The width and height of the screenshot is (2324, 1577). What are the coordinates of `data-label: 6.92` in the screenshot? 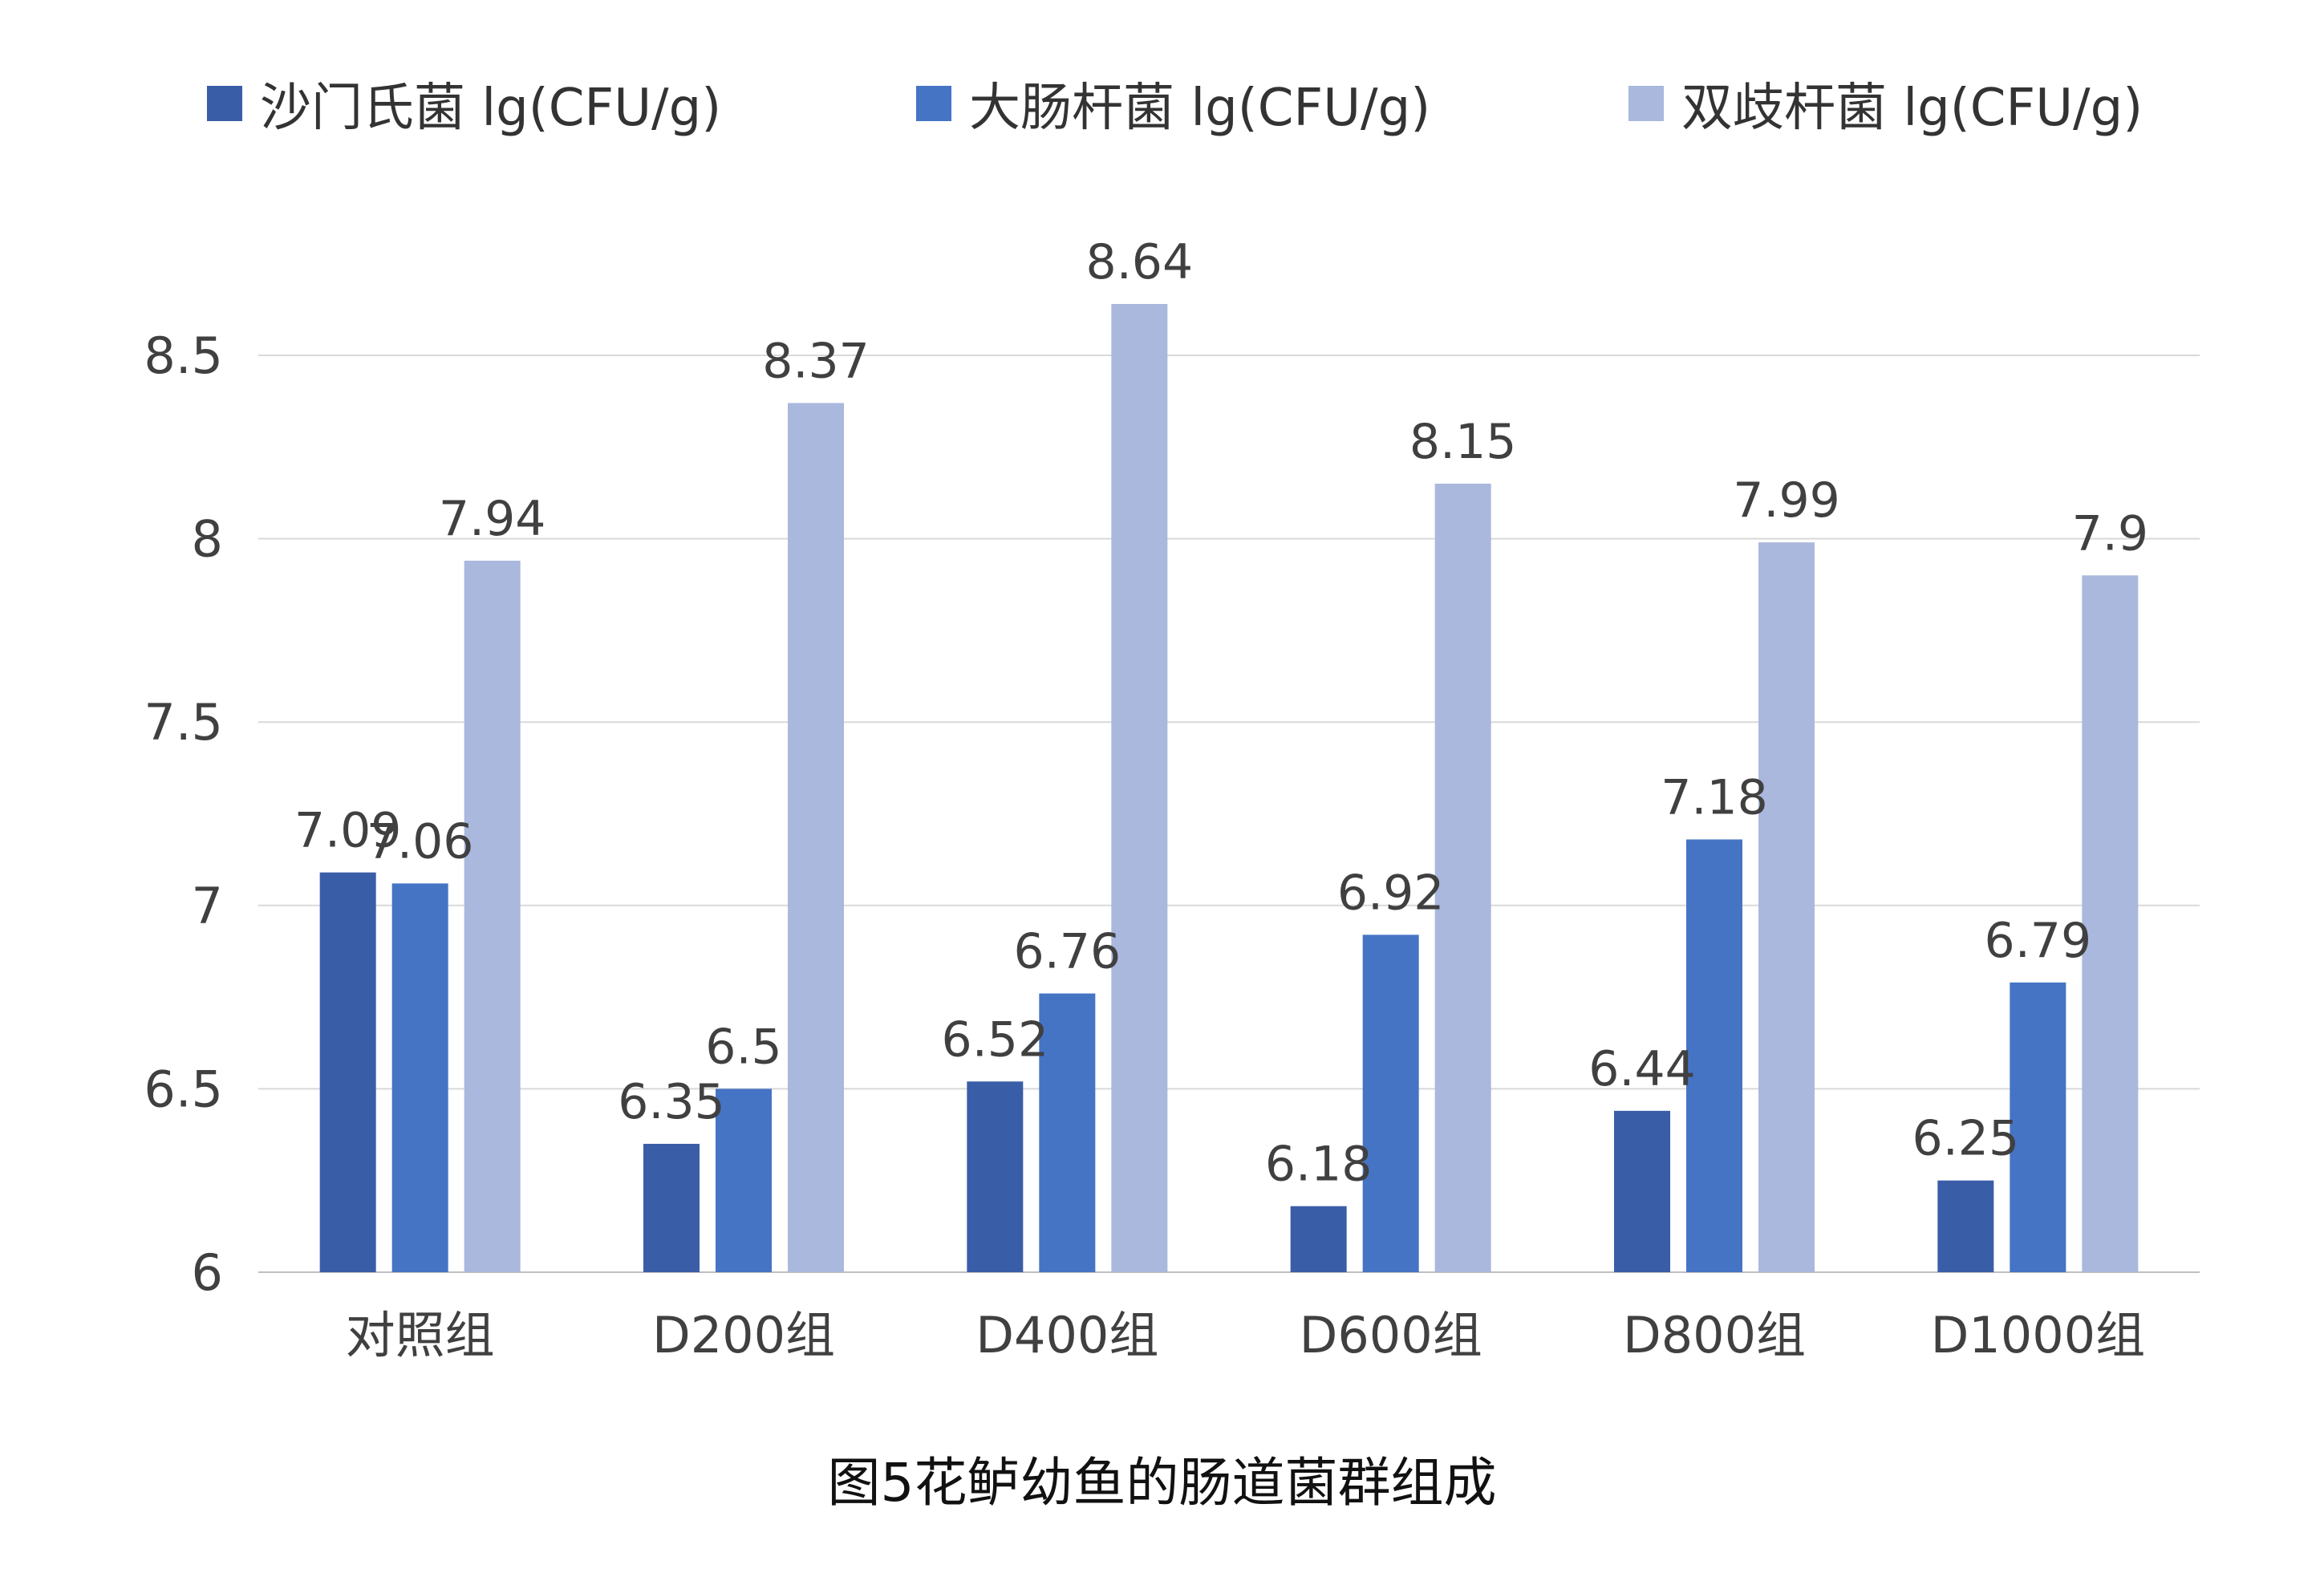 It's located at (1391, 893).